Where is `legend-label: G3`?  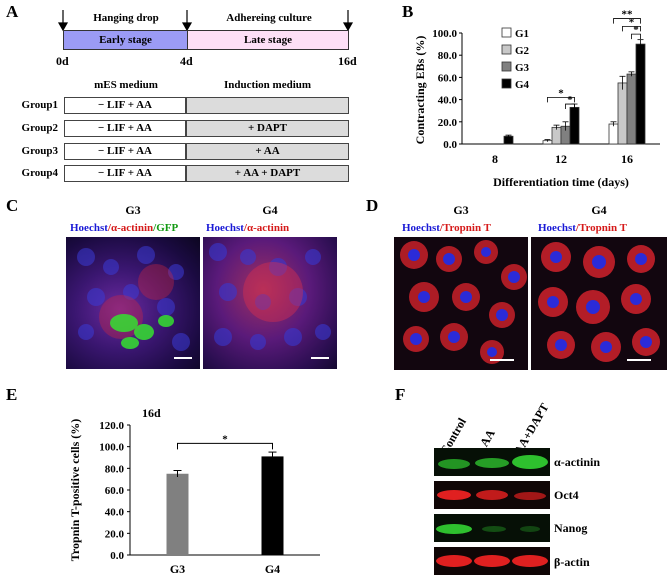 legend-label: G3 is located at coordinates (522, 68).